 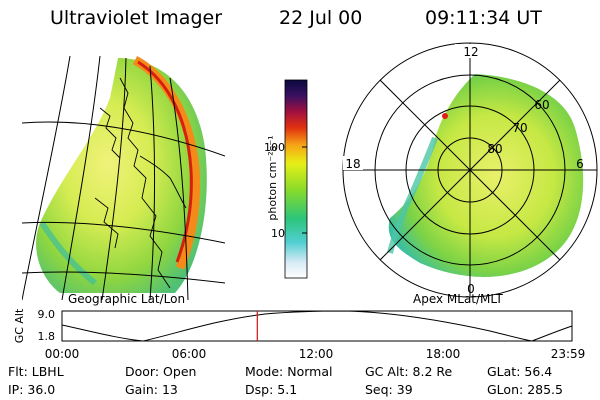 What do you see at coordinates (47, 336) in the screenshot?
I see `altitude-ytick-low: 1.8` at bounding box center [47, 336].